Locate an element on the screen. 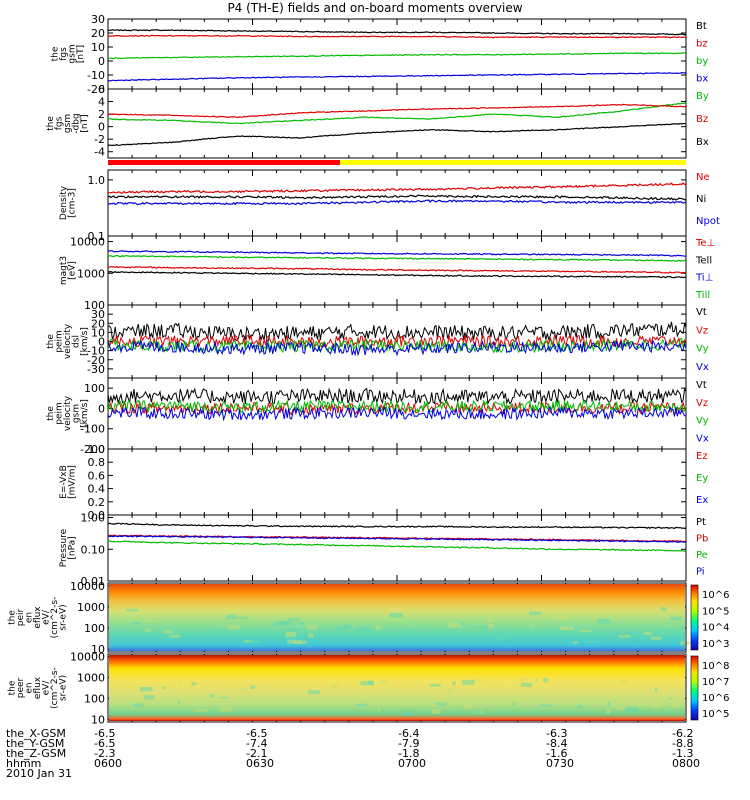 This screenshot has height=800, width=750. colorbar-label: 10^3 is located at coordinates (715, 644).